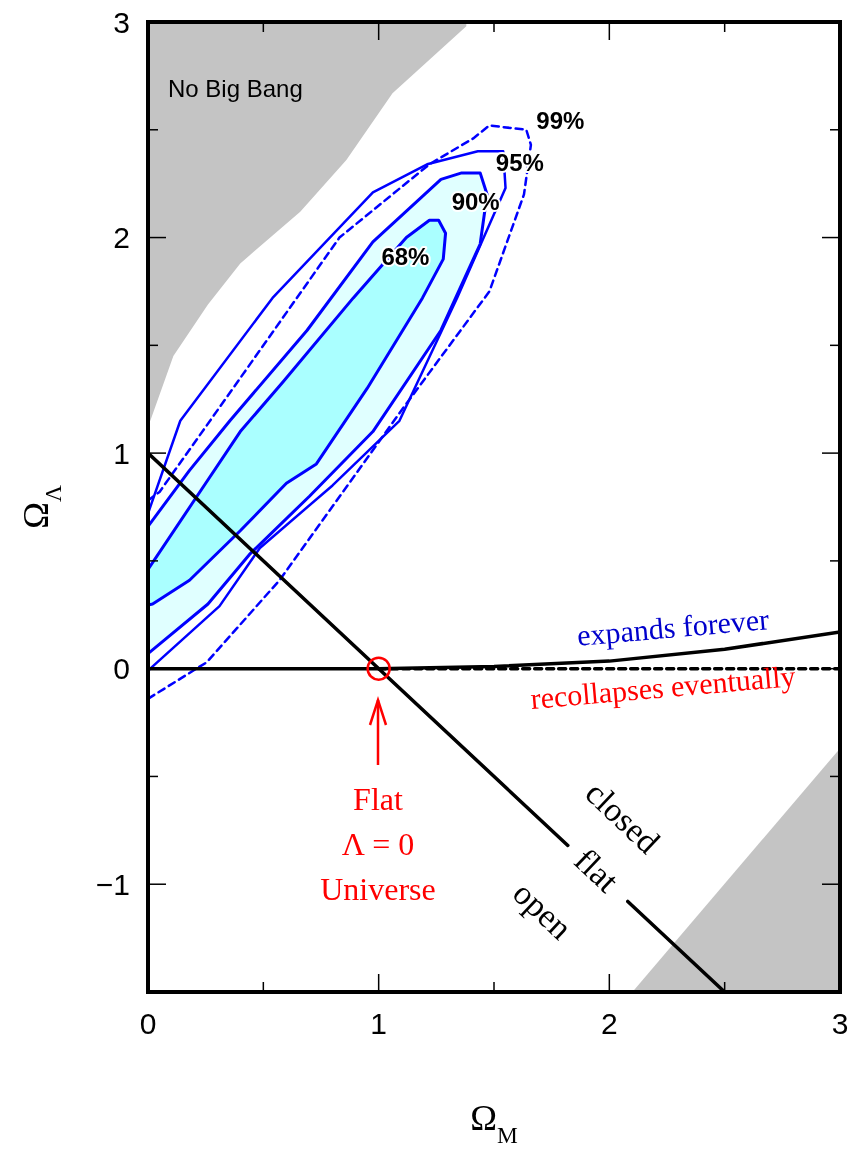 This screenshot has height=1153, width=860. I want to click on x-tick-label: 1, so click(379, 1023).